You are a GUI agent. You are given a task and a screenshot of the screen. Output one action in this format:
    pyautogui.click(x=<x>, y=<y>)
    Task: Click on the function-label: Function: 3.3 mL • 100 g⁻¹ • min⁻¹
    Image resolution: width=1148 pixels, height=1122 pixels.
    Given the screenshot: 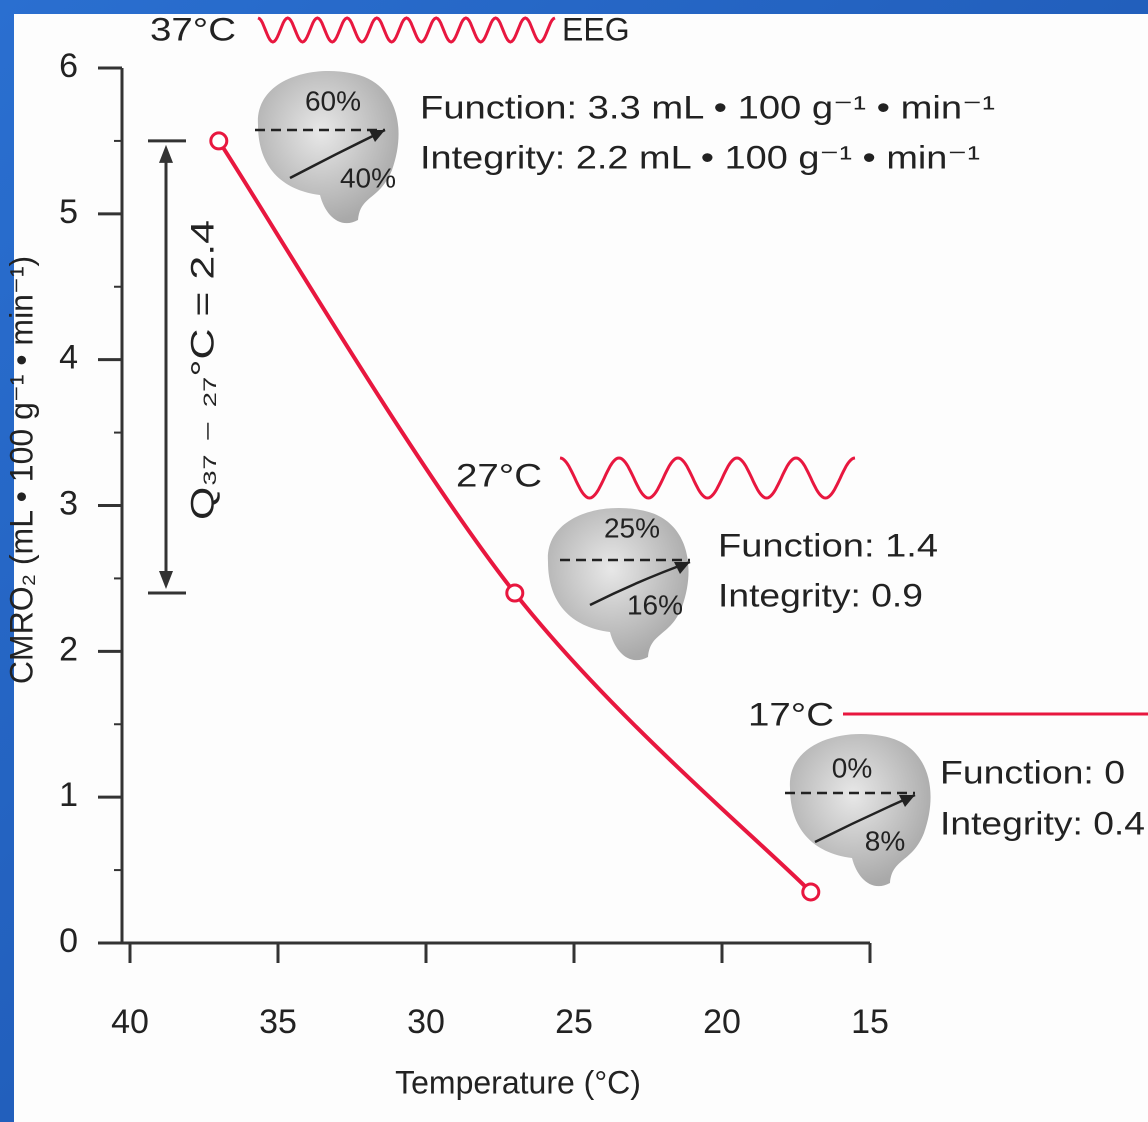 What is the action you would take?
    pyautogui.click(x=707, y=107)
    